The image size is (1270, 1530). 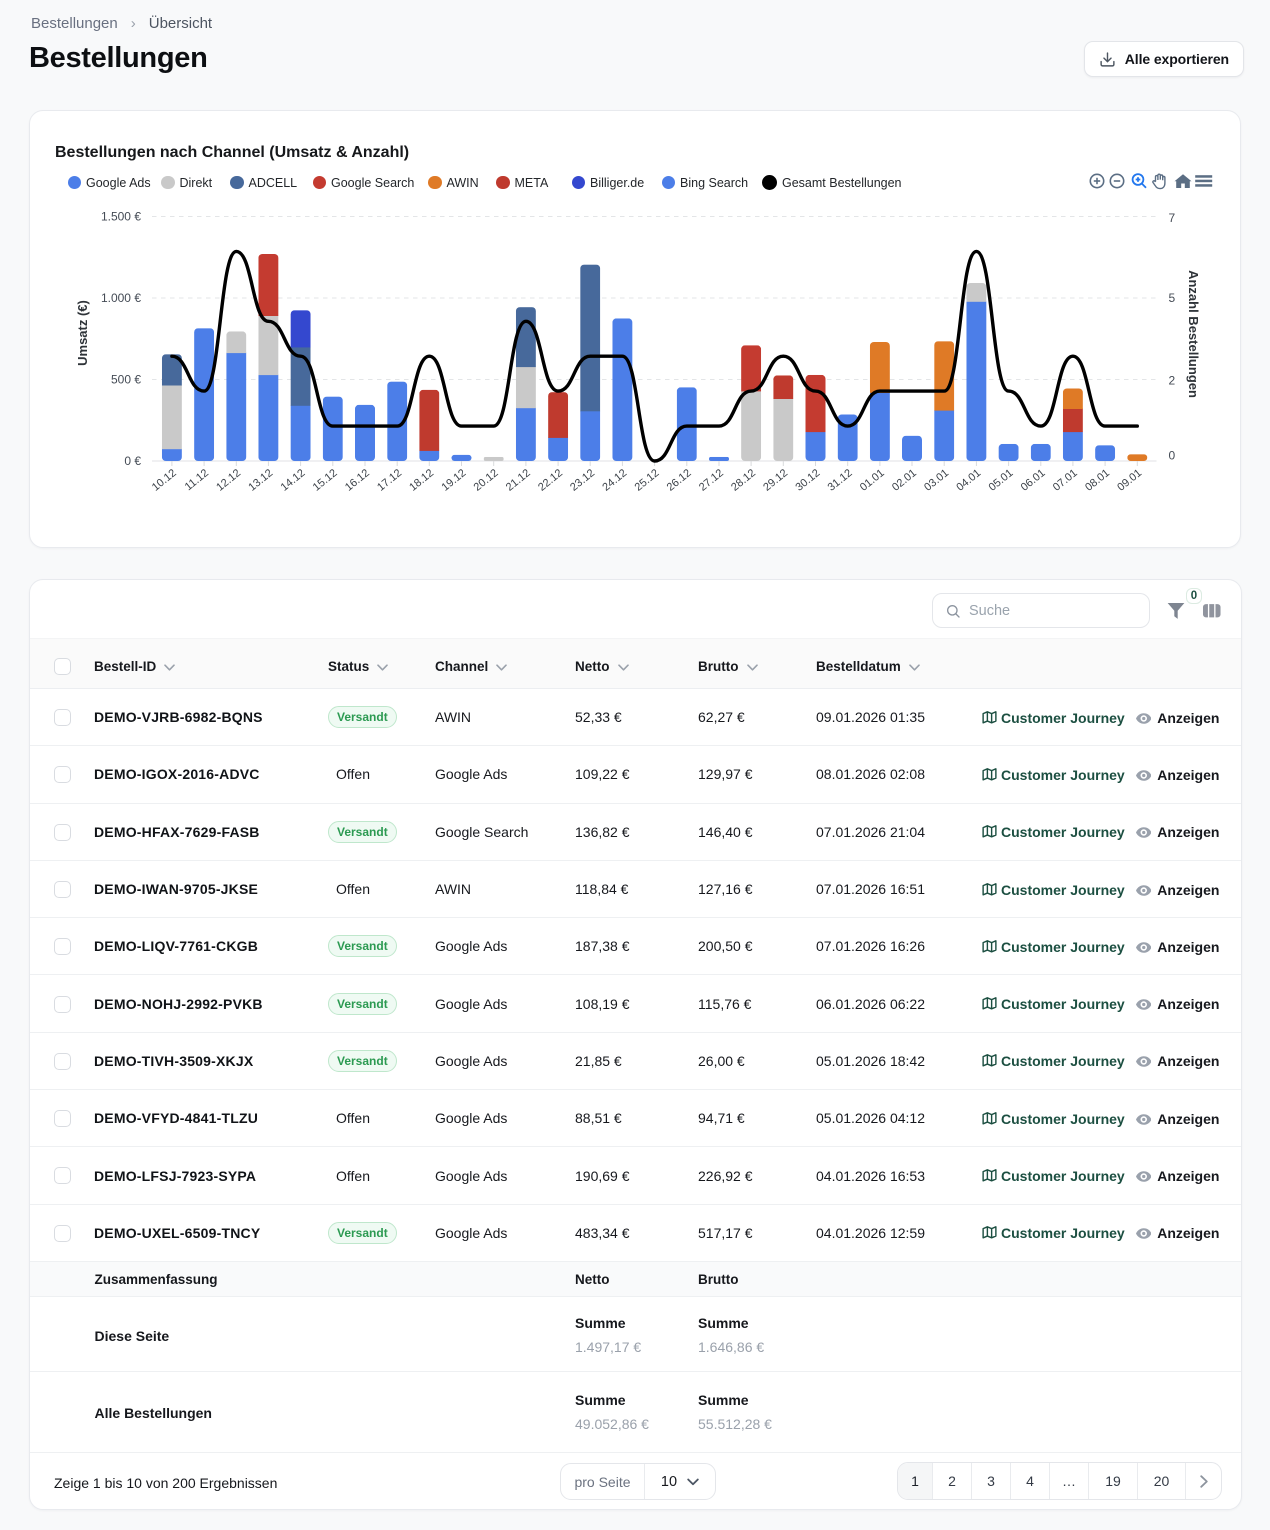 What do you see at coordinates (197, 480) in the screenshot?
I see `svg-text: 11.12` at bounding box center [197, 480].